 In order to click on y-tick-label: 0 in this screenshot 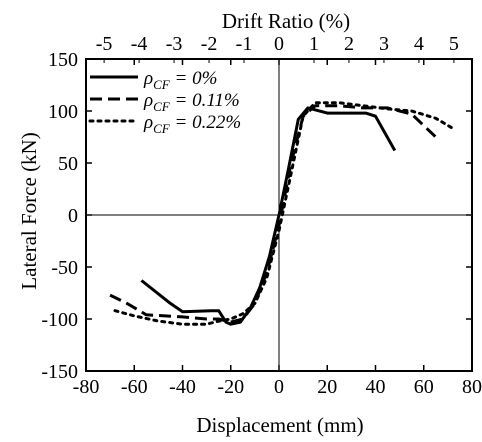, I will do `click(73, 216)`.